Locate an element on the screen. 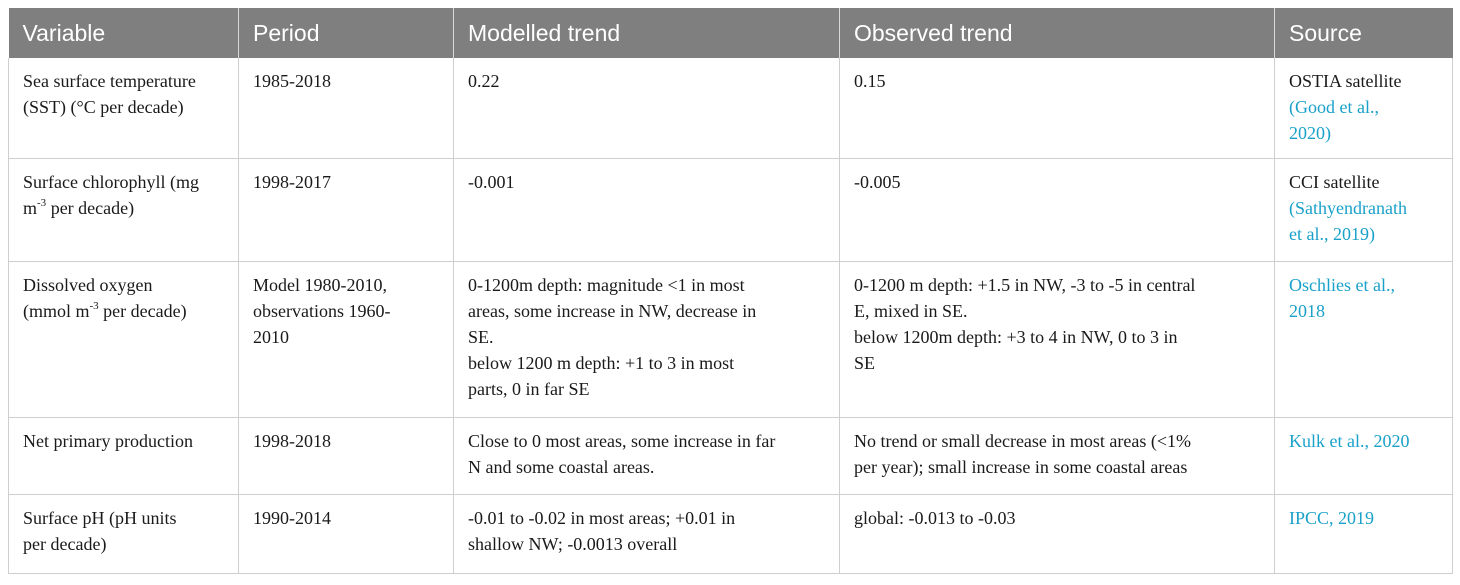  modelled-line: shallow NW; -0.0013 overall is located at coordinates (573, 544).